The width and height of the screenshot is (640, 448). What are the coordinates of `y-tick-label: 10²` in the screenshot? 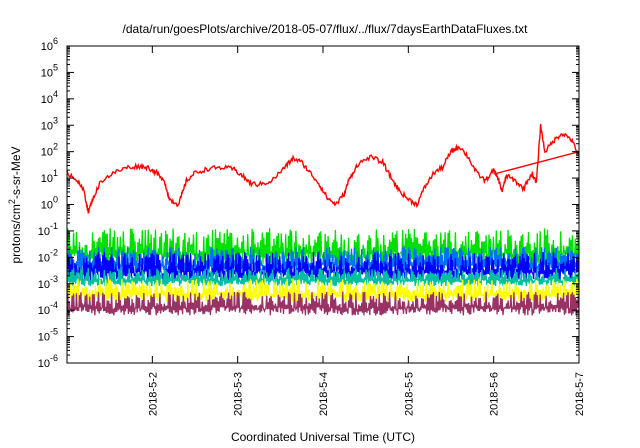 It's located at (49, 150).